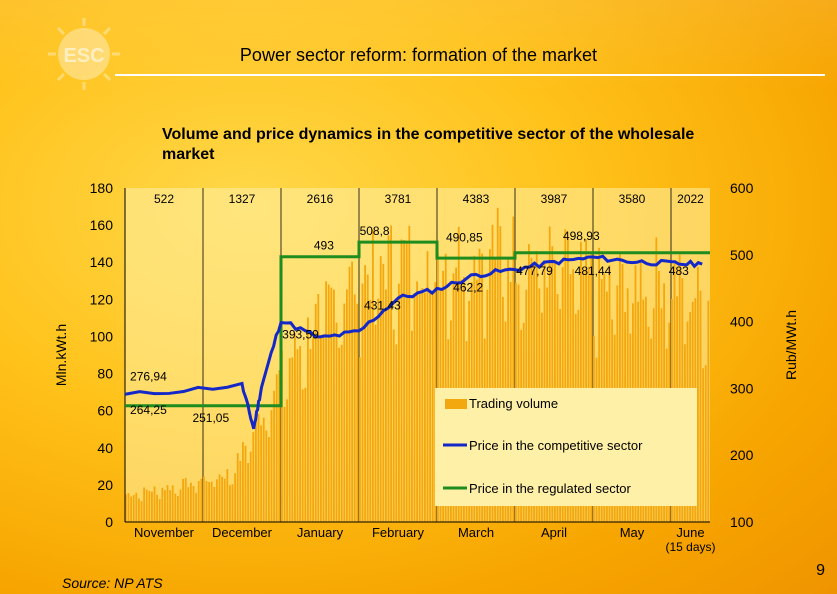  What do you see at coordinates (105, 374) in the screenshot?
I see `left-tick-label: 80` at bounding box center [105, 374].